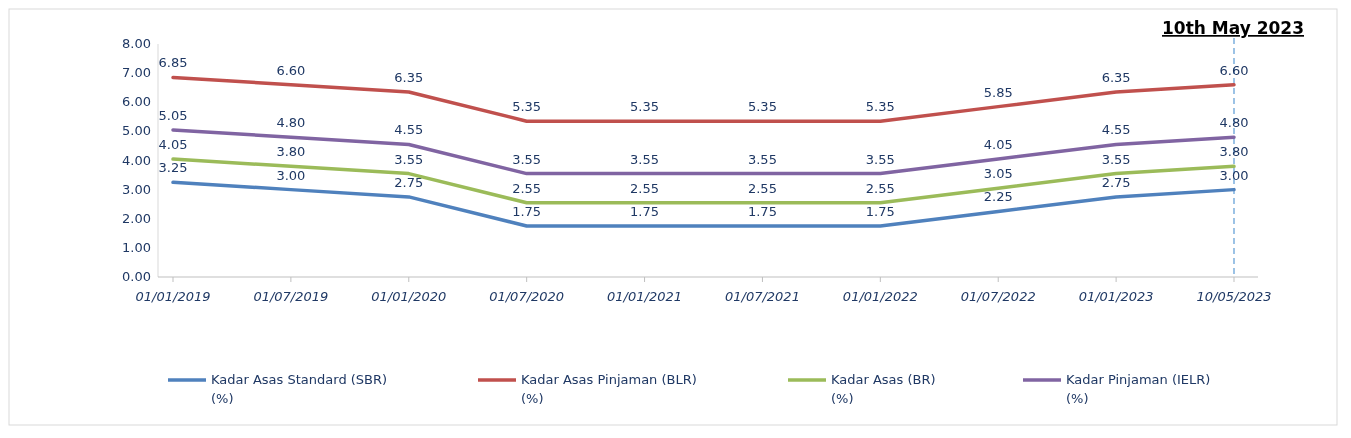  What do you see at coordinates (136, 247) in the screenshot?
I see `y-tick-label: 1.00` at bounding box center [136, 247].